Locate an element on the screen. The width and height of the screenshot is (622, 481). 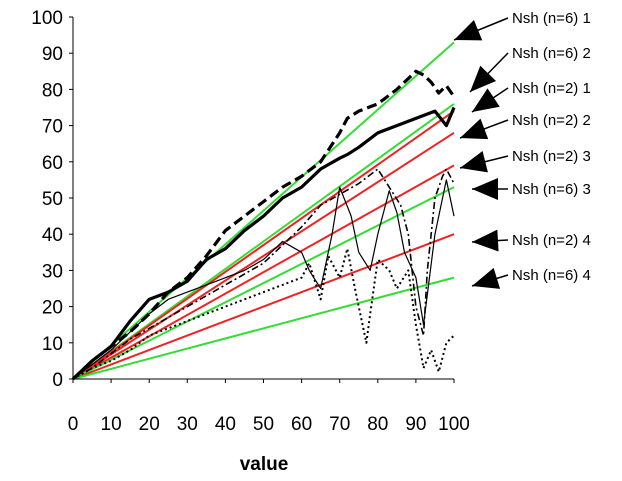
annotation-label: Nsh (n=2) 2 is located at coordinates (551, 120).